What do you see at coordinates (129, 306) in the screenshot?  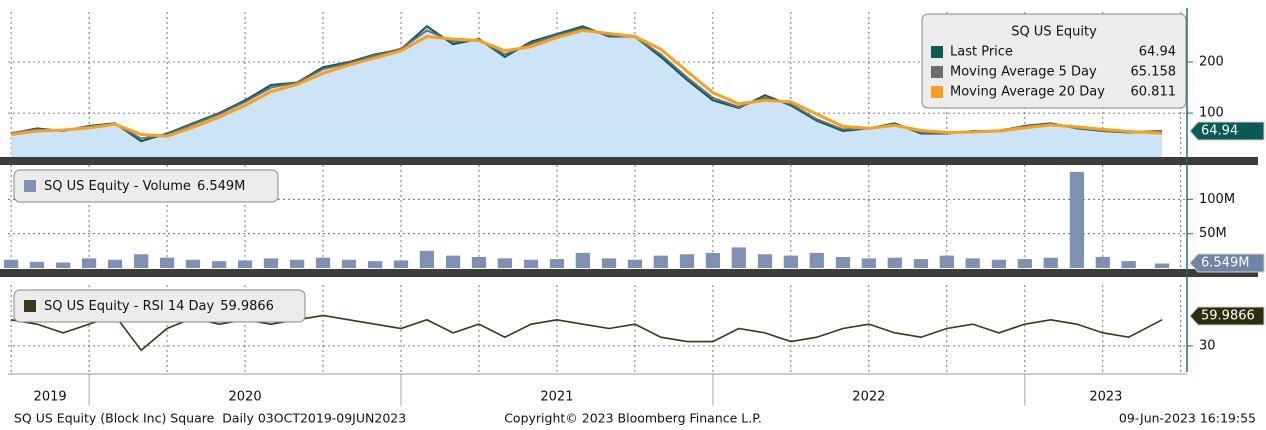 I see `legend-name: SQ US Equity - RSI 14 Day` at bounding box center [129, 306].